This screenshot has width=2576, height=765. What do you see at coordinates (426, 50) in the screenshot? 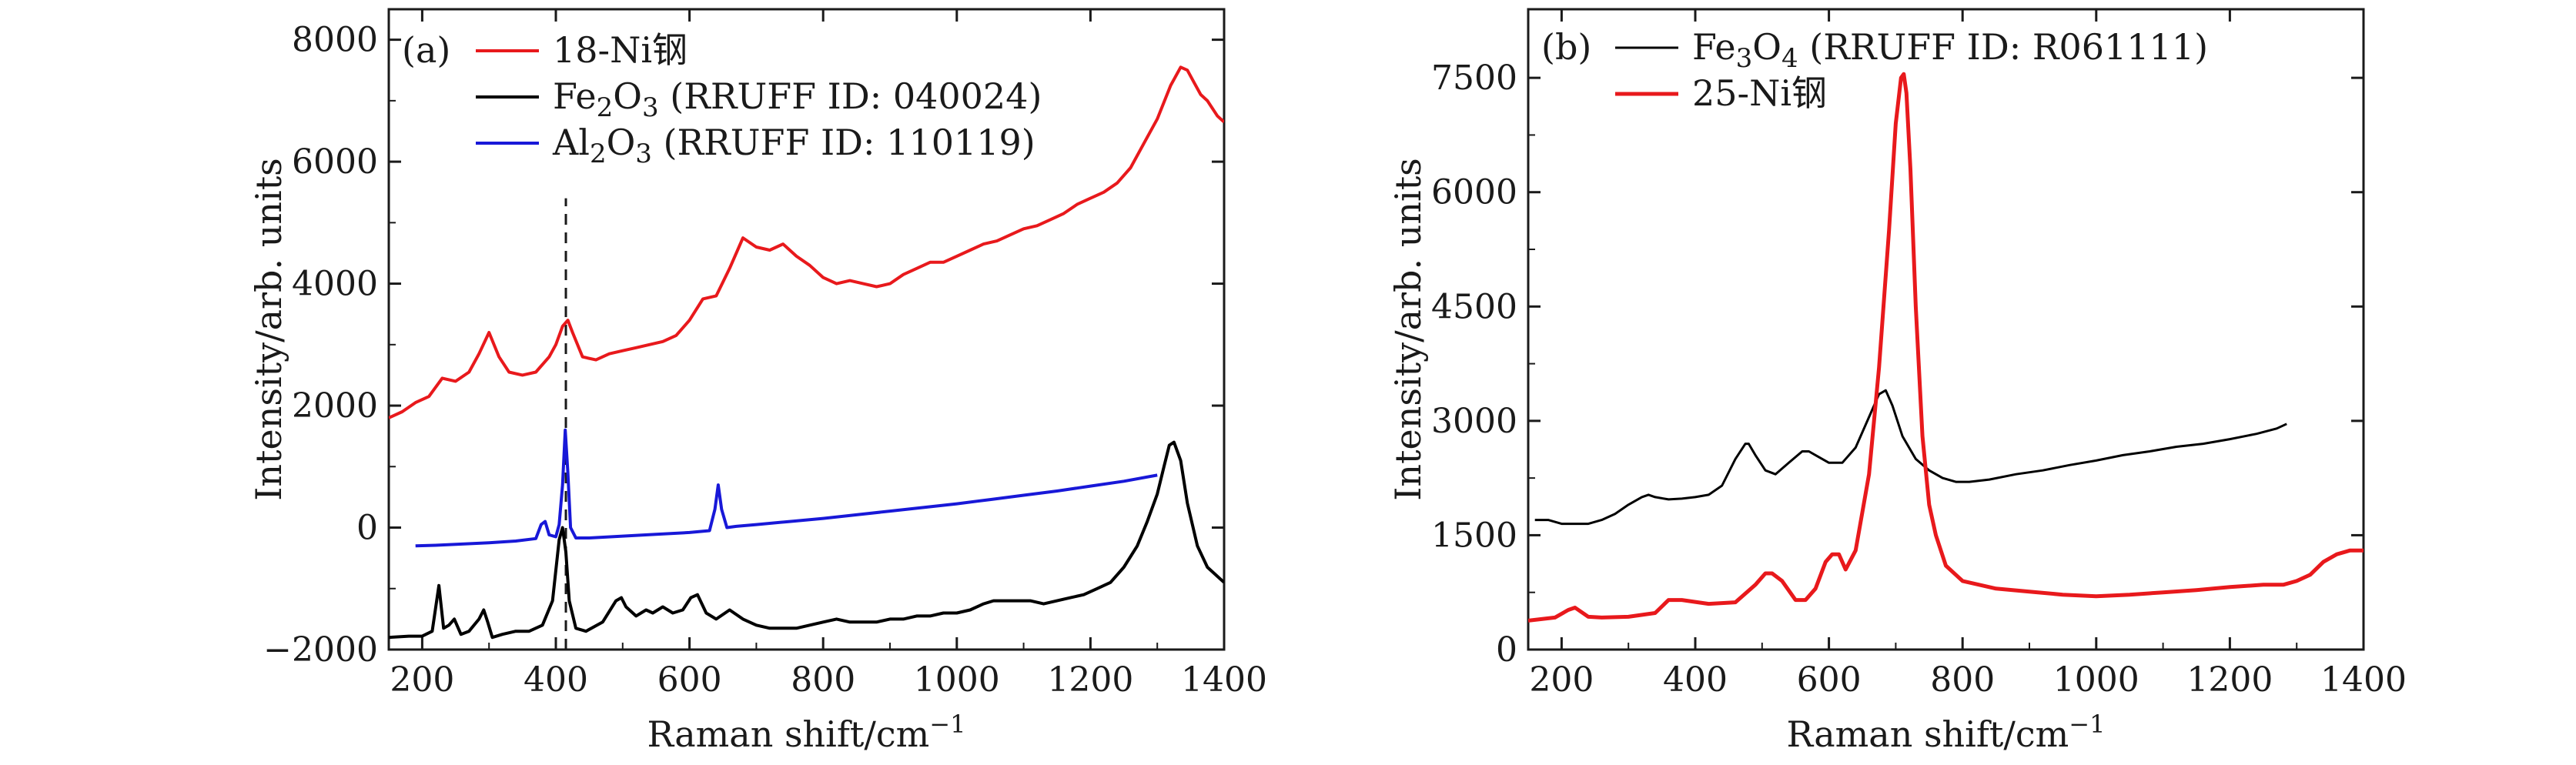
I see `panel-label: (a)` at bounding box center [426, 50].